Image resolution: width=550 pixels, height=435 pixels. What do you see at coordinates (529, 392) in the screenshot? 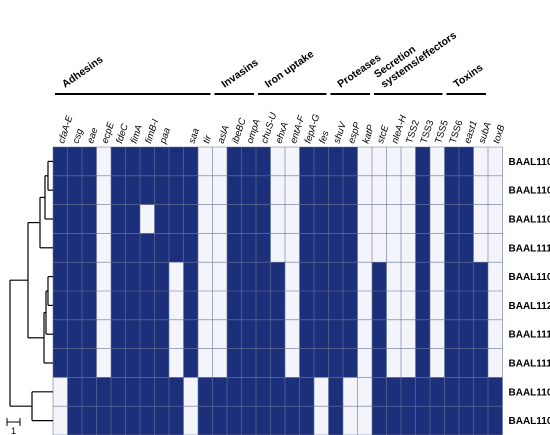
I see `strain-label: BAAL1104` at bounding box center [529, 392].